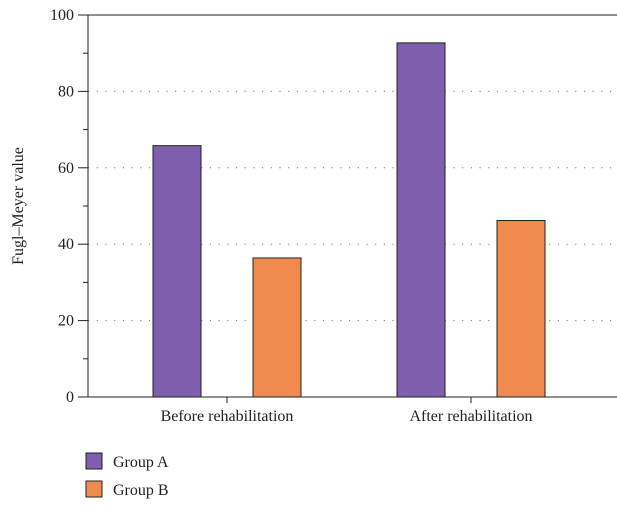  What do you see at coordinates (127, 475) in the screenshot?
I see `legend: Group A Group B` at bounding box center [127, 475].